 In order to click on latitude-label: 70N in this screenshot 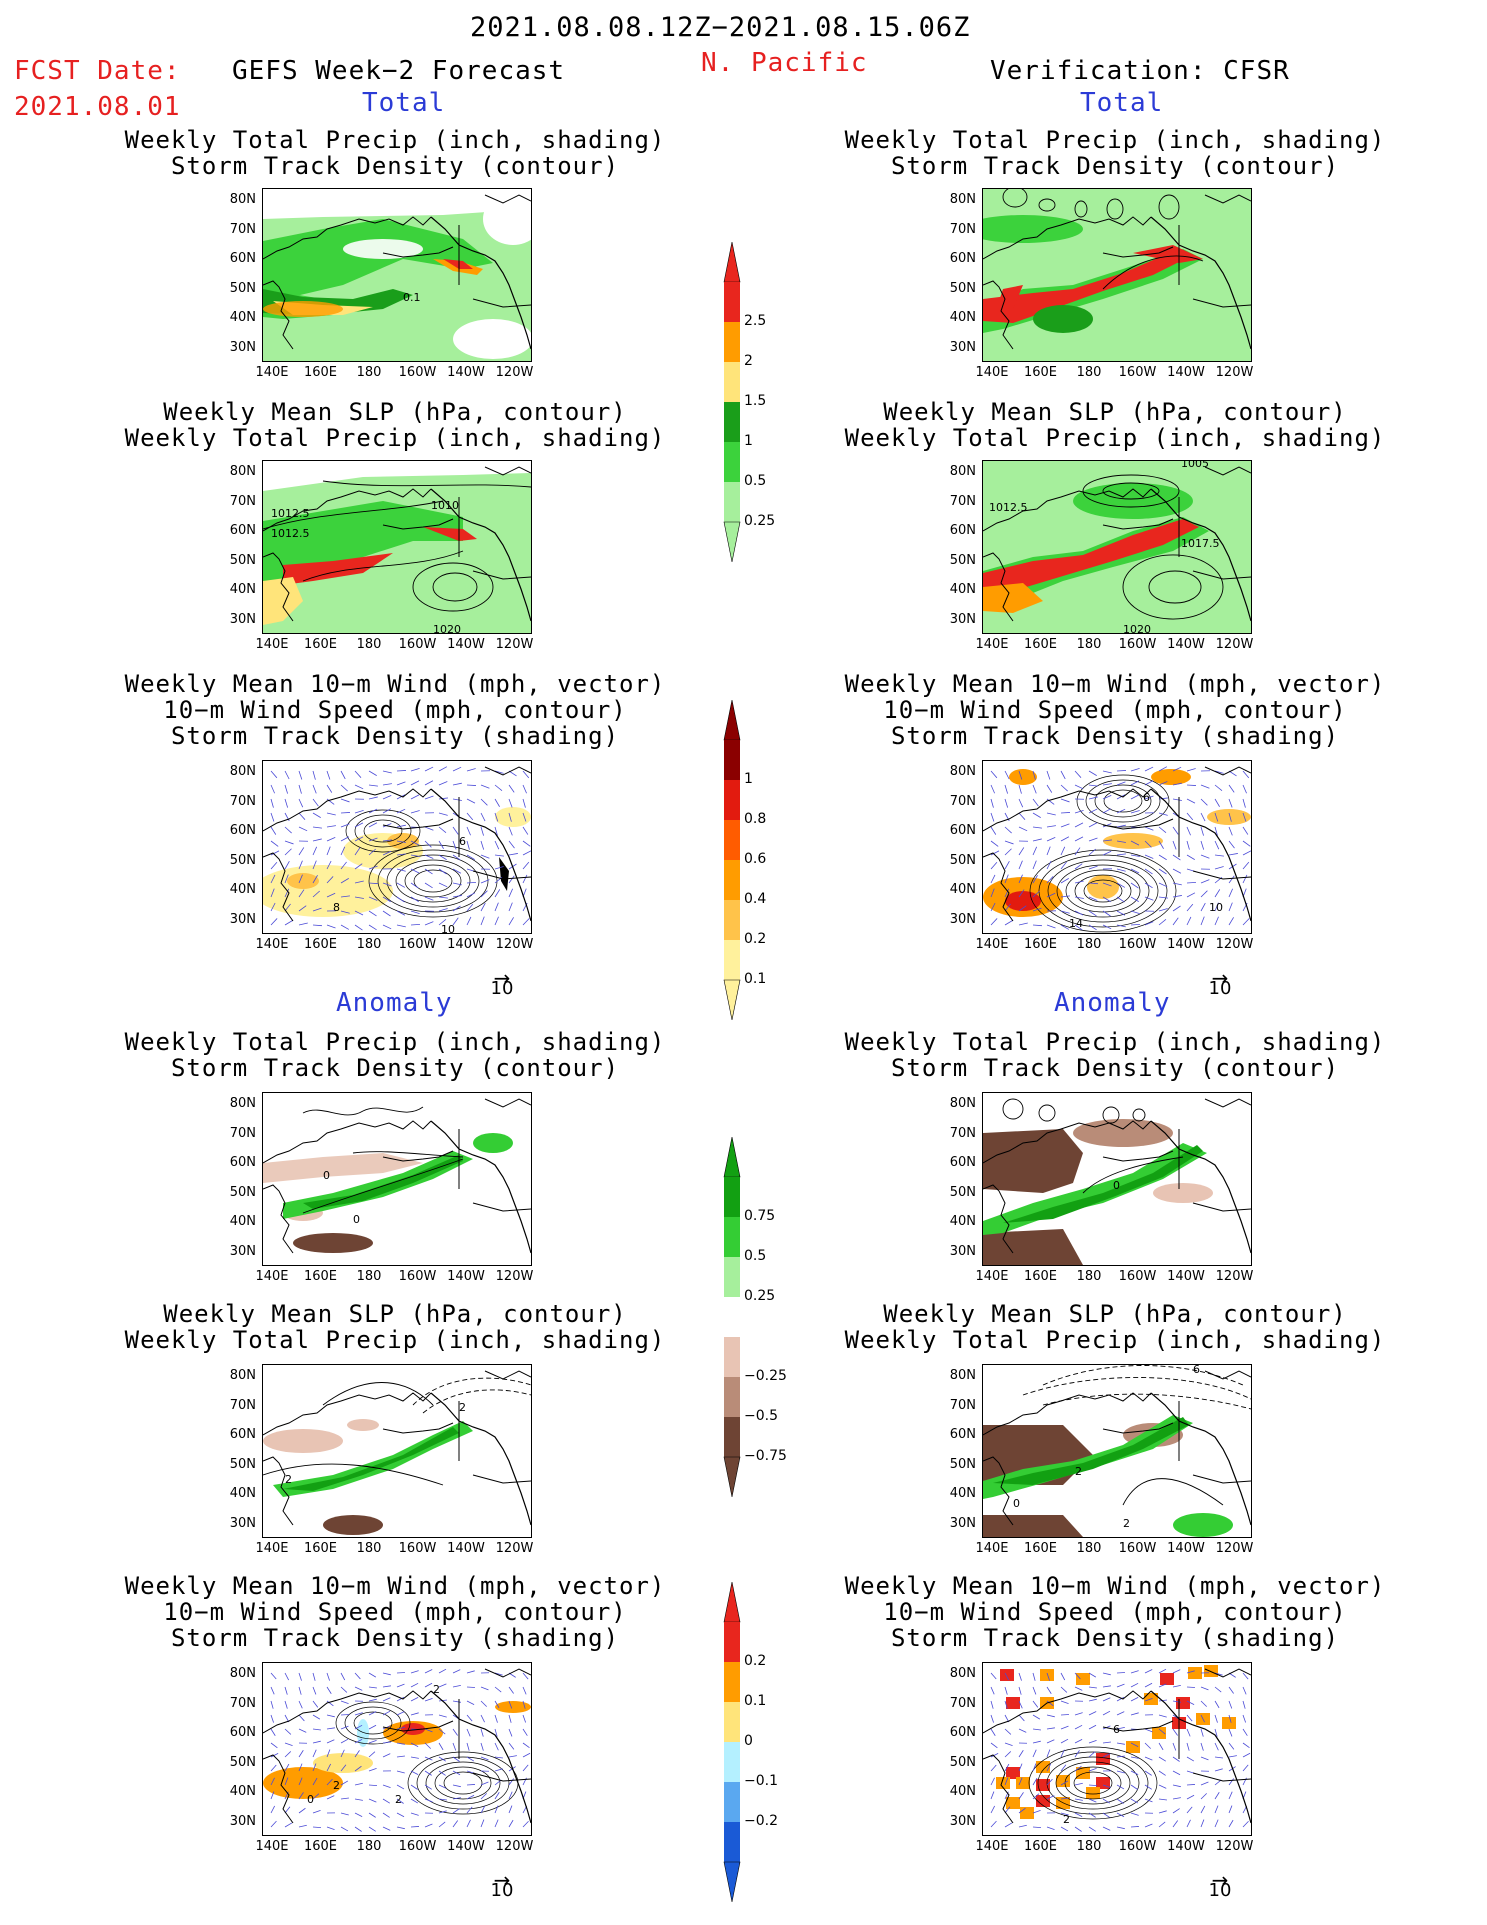, I will do `click(962, 801)`.